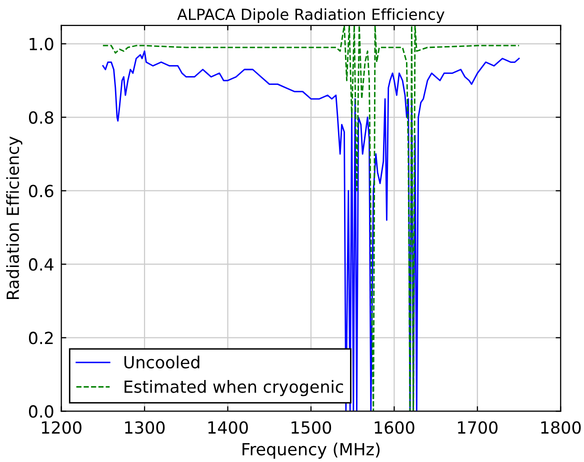 The image size is (584, 462). Describe the element at coordinates (310, 16) in the screenshot. I see `chart-title: ALPACA Dipole Radiation Efficiency` at that location.